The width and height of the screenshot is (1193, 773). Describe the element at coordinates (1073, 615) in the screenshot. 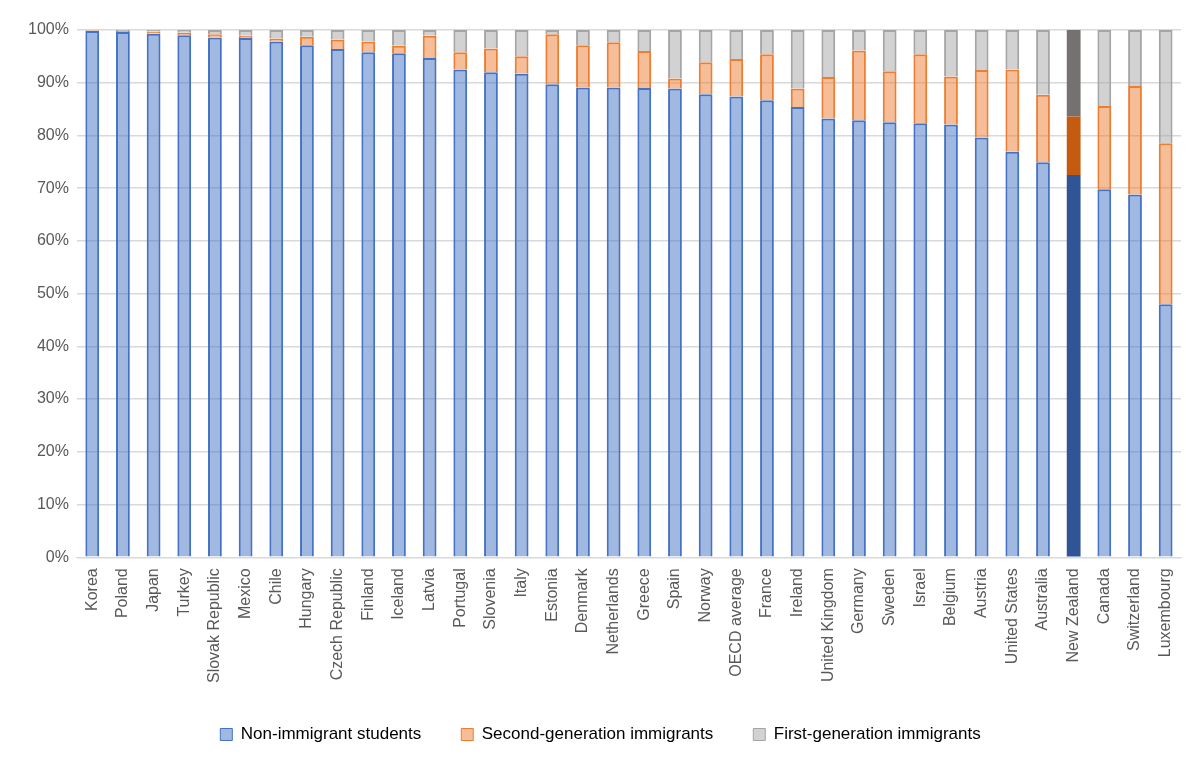

I see `x-tick-label: New Zealand` at that location.